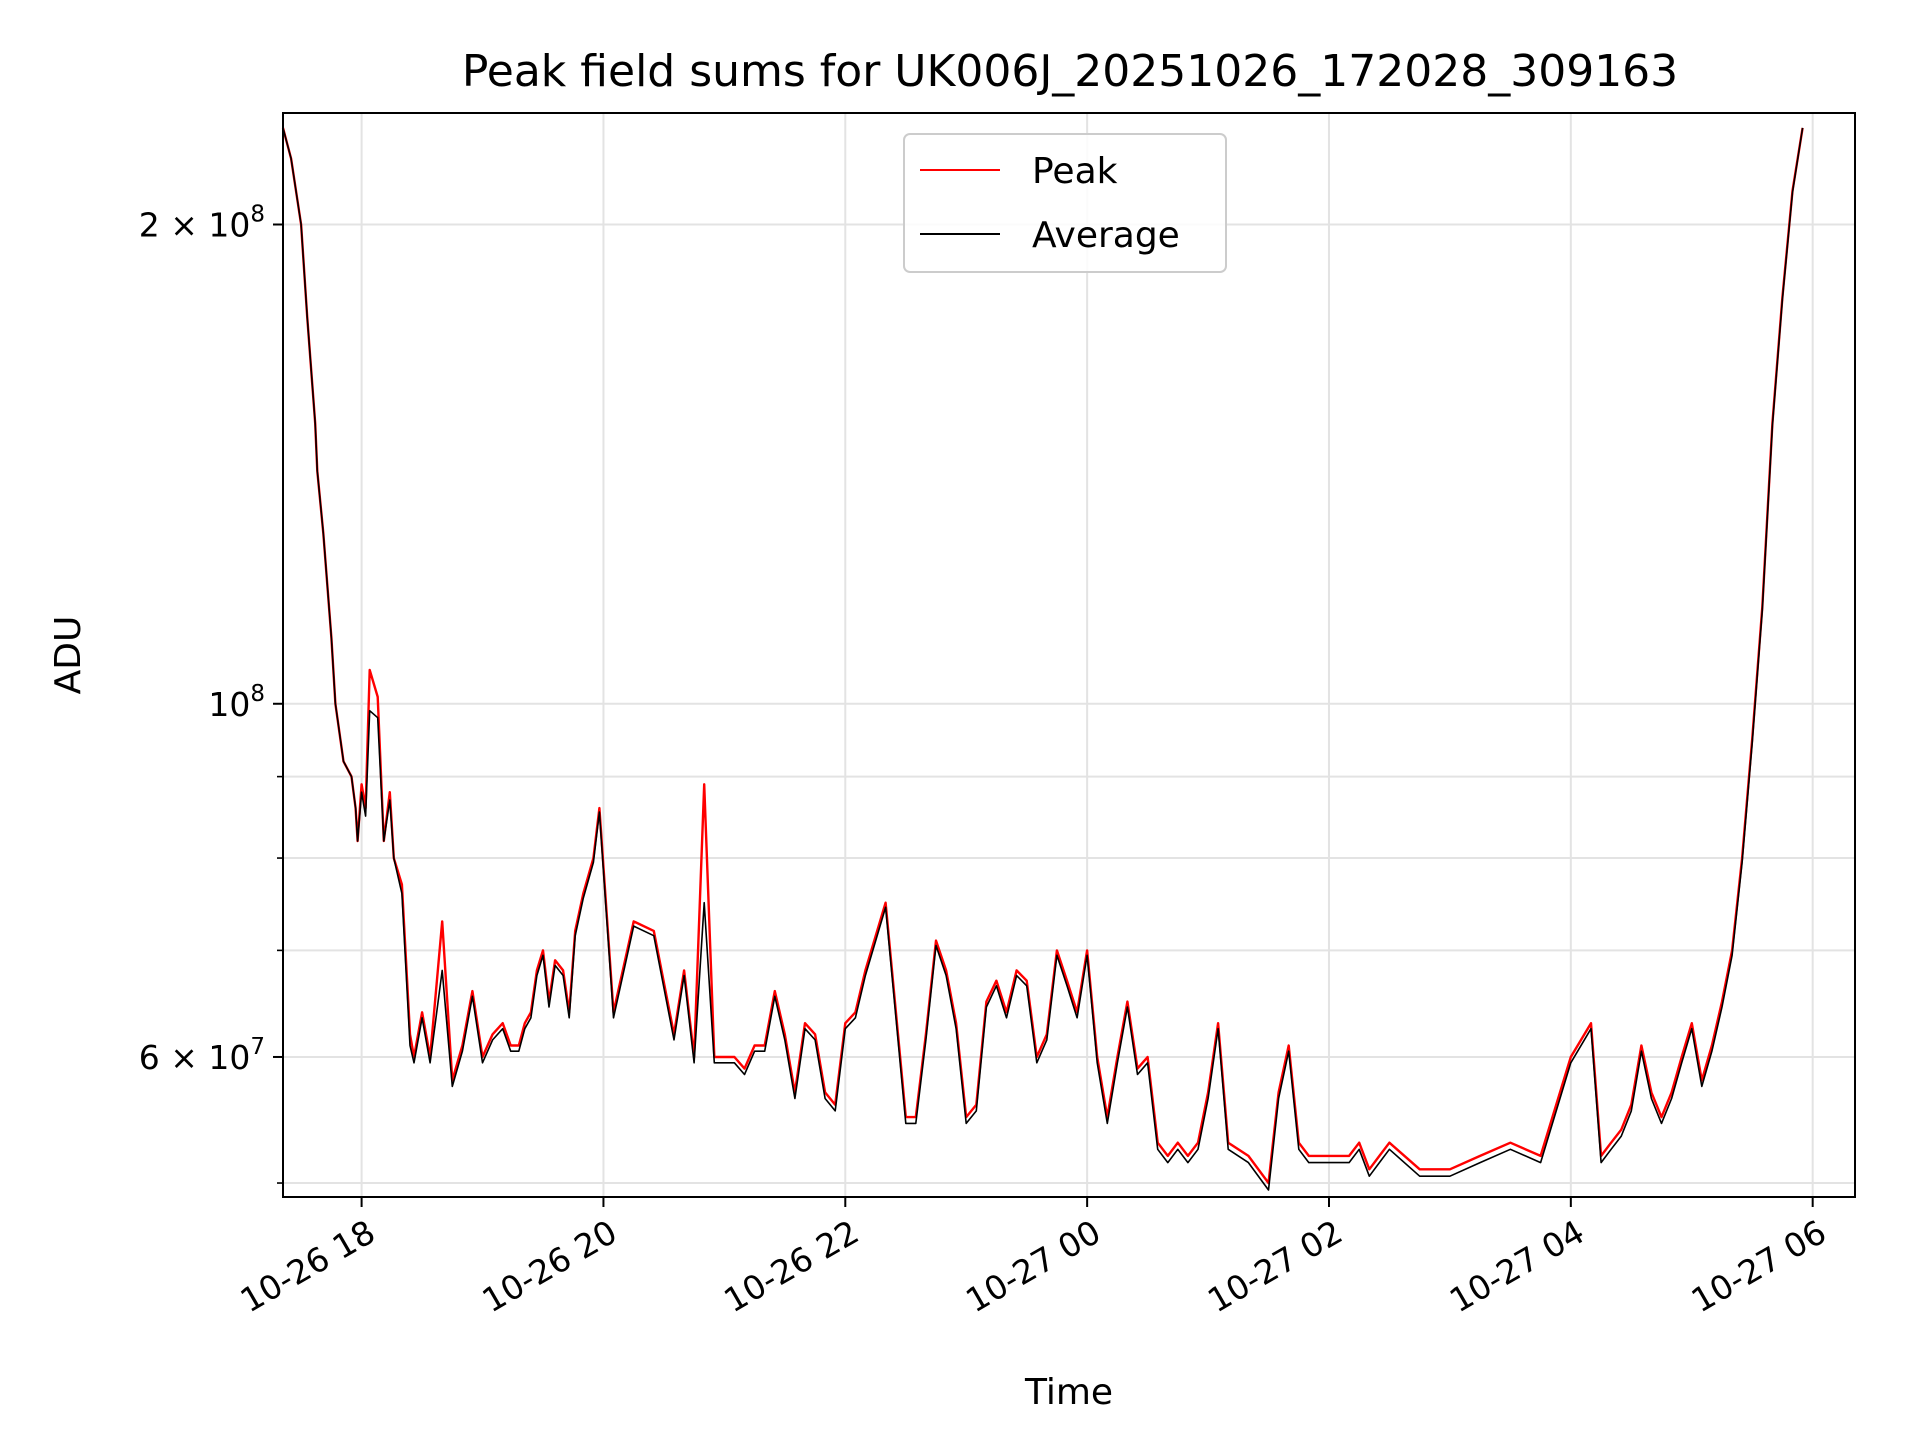 This screenshot has height=1440, width=1920. Describe the element at coordinates (549, 1266) in the screenshot. I see `x-tick-label: 10-26 20` at that location.